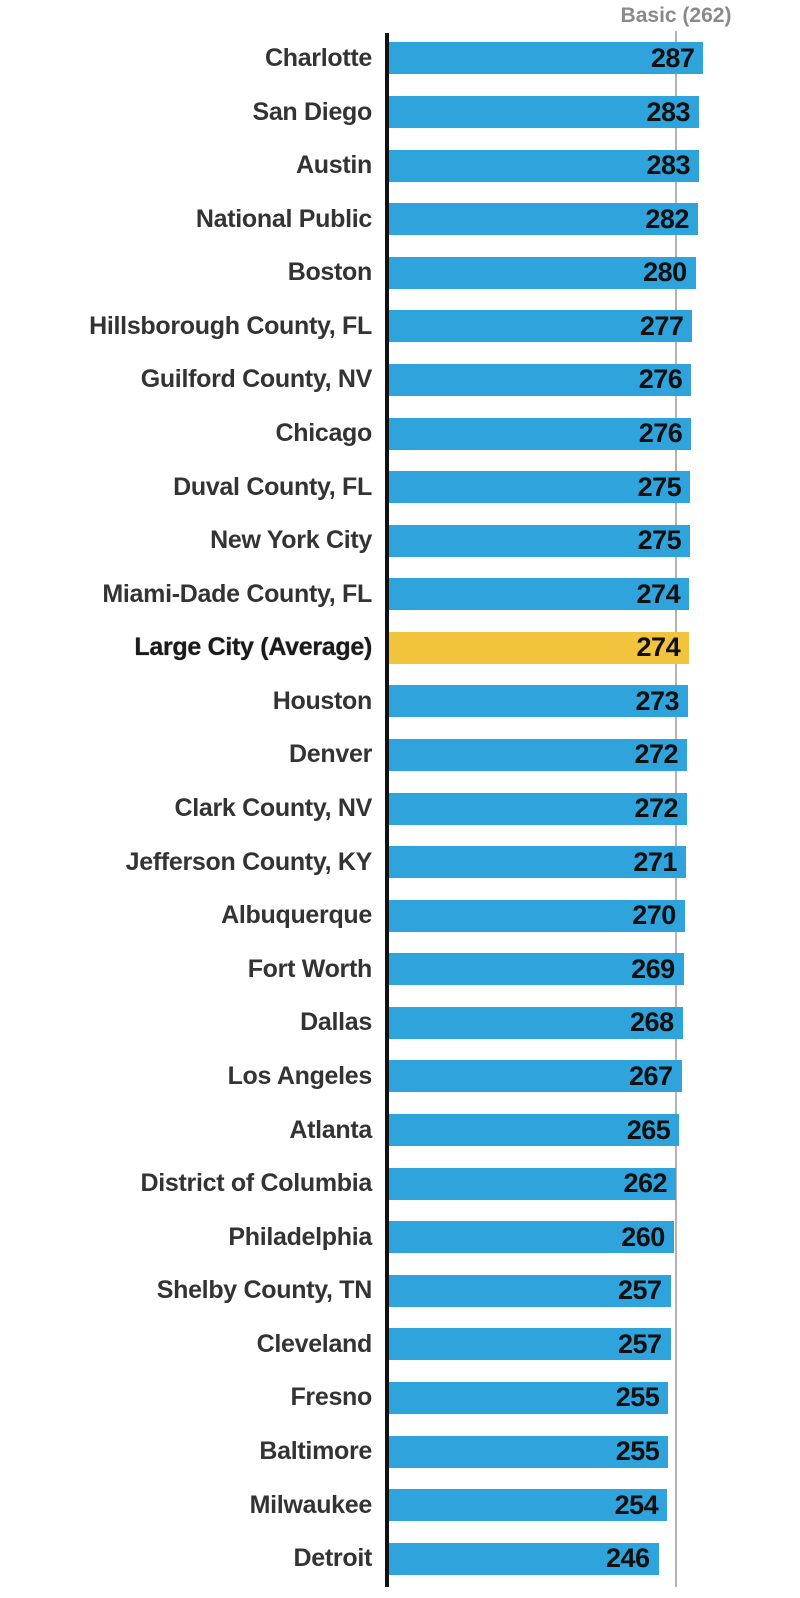 Image resolution: width=800 pixels, height=1598 pixels. What do you see at coordinates (540, 487) in the screenshot?
I see `bar: 275` at bounding box center [540, 487].